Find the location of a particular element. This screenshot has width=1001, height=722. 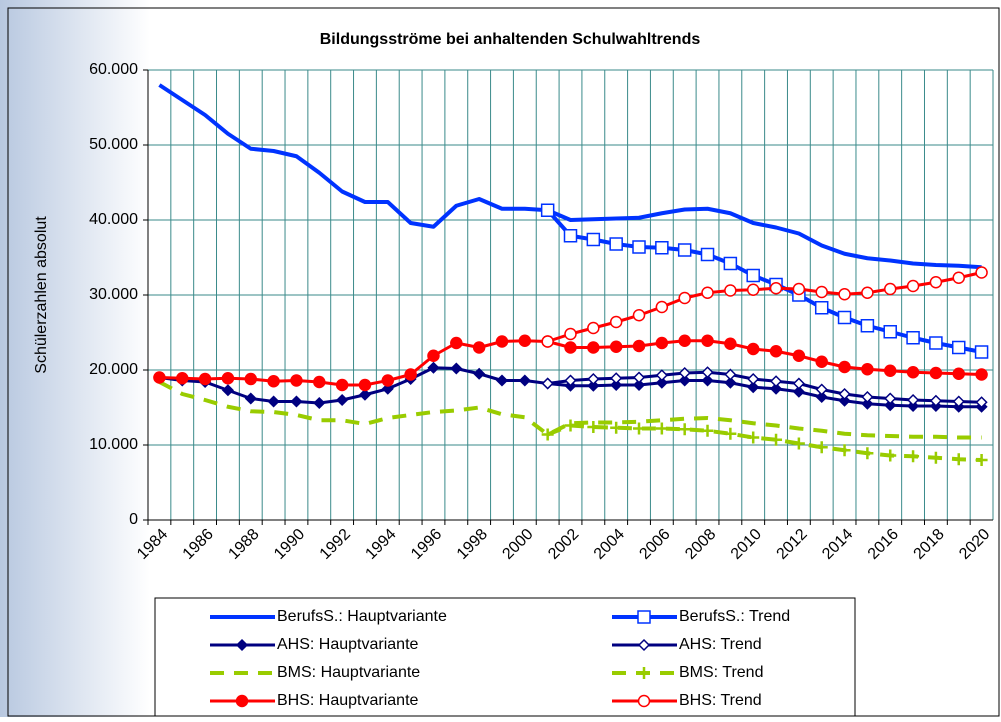

x-tick-label: 1994 is located at coordinates (380, 544).